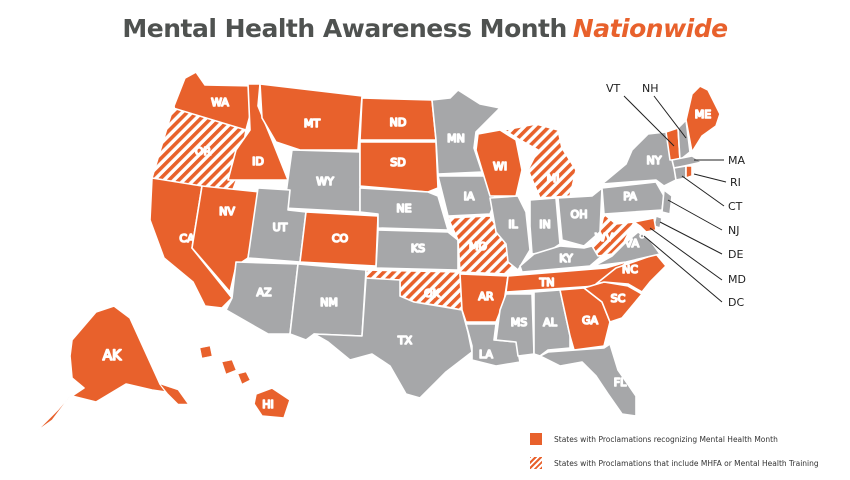 The width and height of the screenshot is (850, 480). I want to click on state-az: AZ, so click(262, 298).